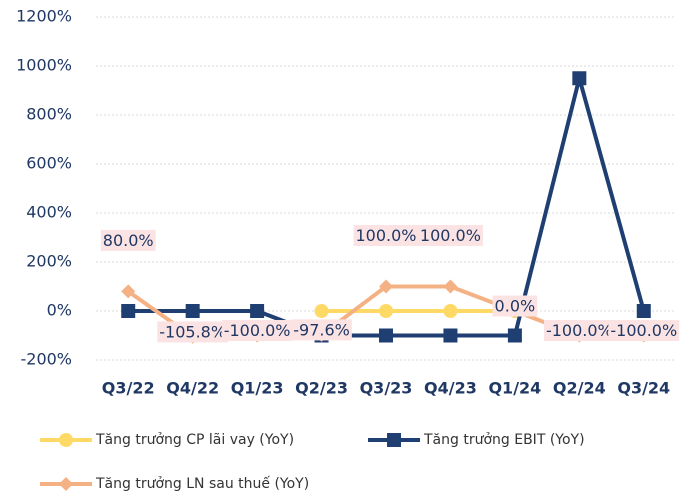 The height and width of the screenshot is (497, 700). Describe the element at coordinates (59, 310) in the screenshot. I see `y-tick-label: 0%` at that location.